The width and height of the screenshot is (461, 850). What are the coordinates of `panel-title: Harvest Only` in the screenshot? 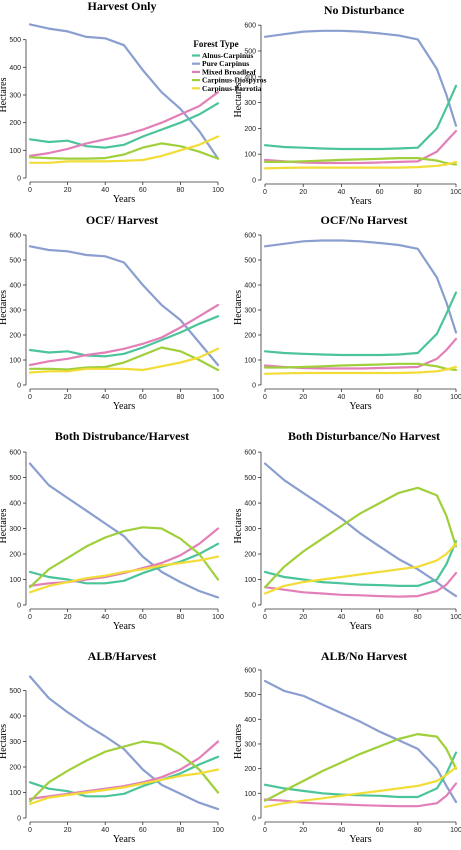 It's located at (122, 6).